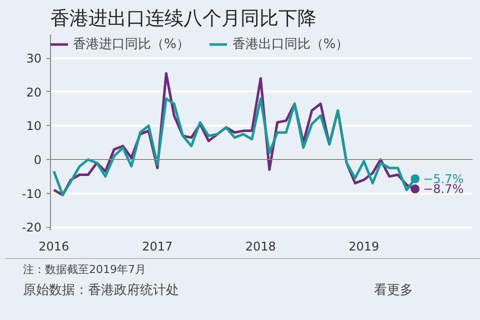 The height and width of the screenshot is (320, 480). Describe the element at coordinates (364, 247) in the screenshot. I see `x-tick-label: 2019` at that location.